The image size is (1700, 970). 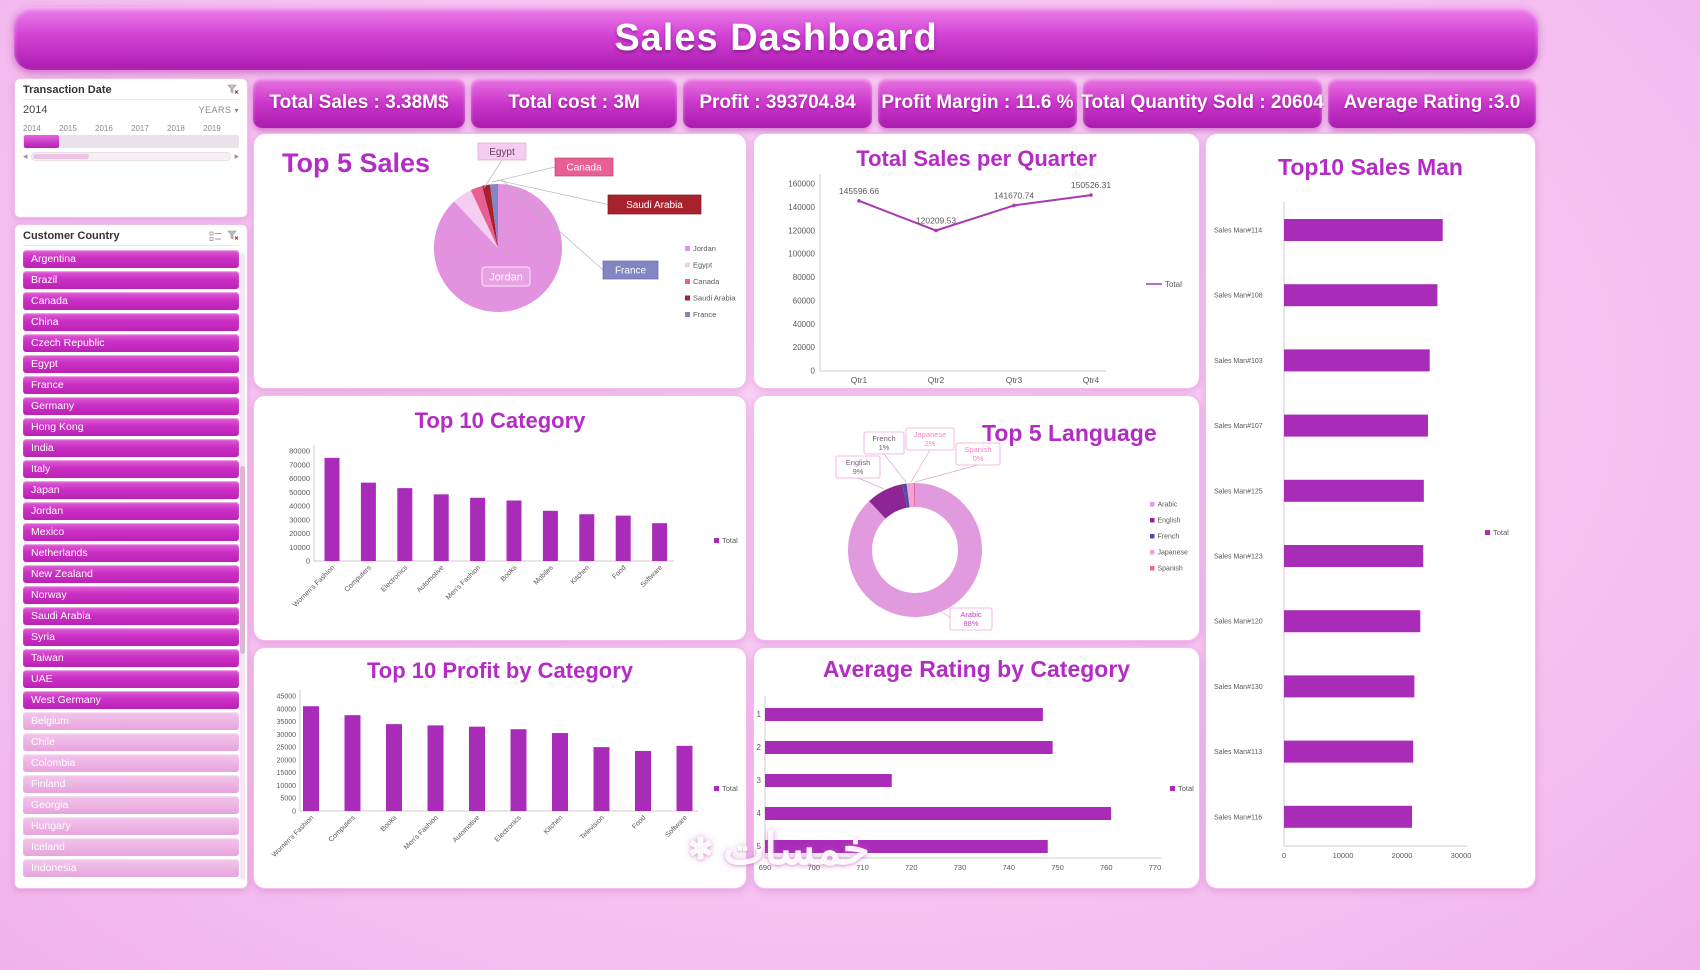 I want to click on country-item: Canada, so click(x=131, y=301).